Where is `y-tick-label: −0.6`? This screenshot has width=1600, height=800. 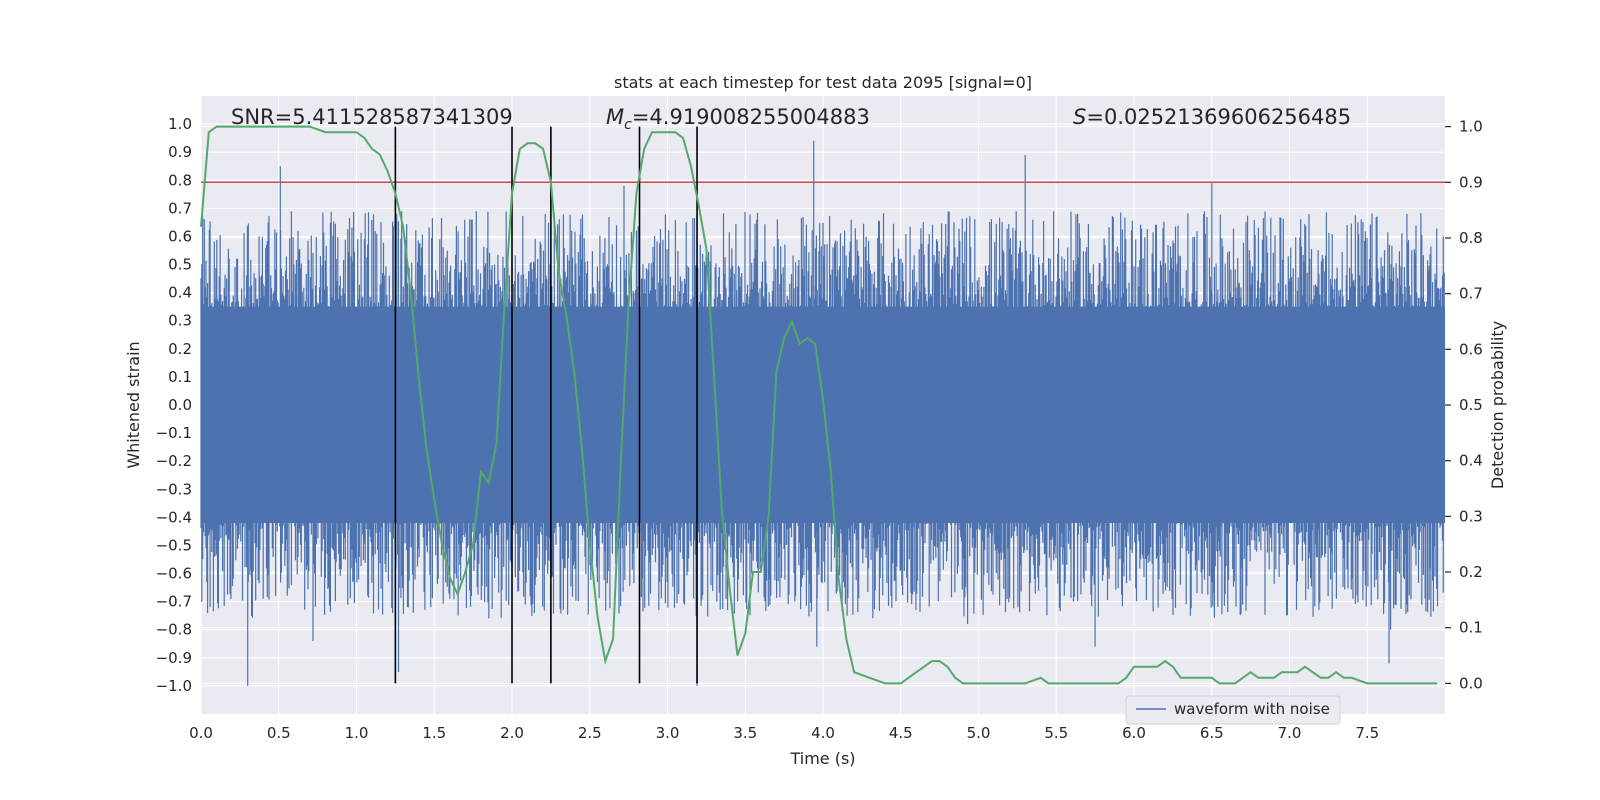 y-tick-label: −0.6 is located at coordinates (174, 574).